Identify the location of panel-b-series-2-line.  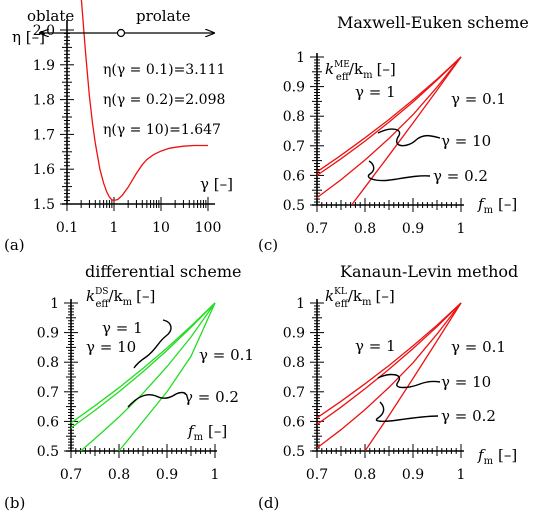
(148, 377).